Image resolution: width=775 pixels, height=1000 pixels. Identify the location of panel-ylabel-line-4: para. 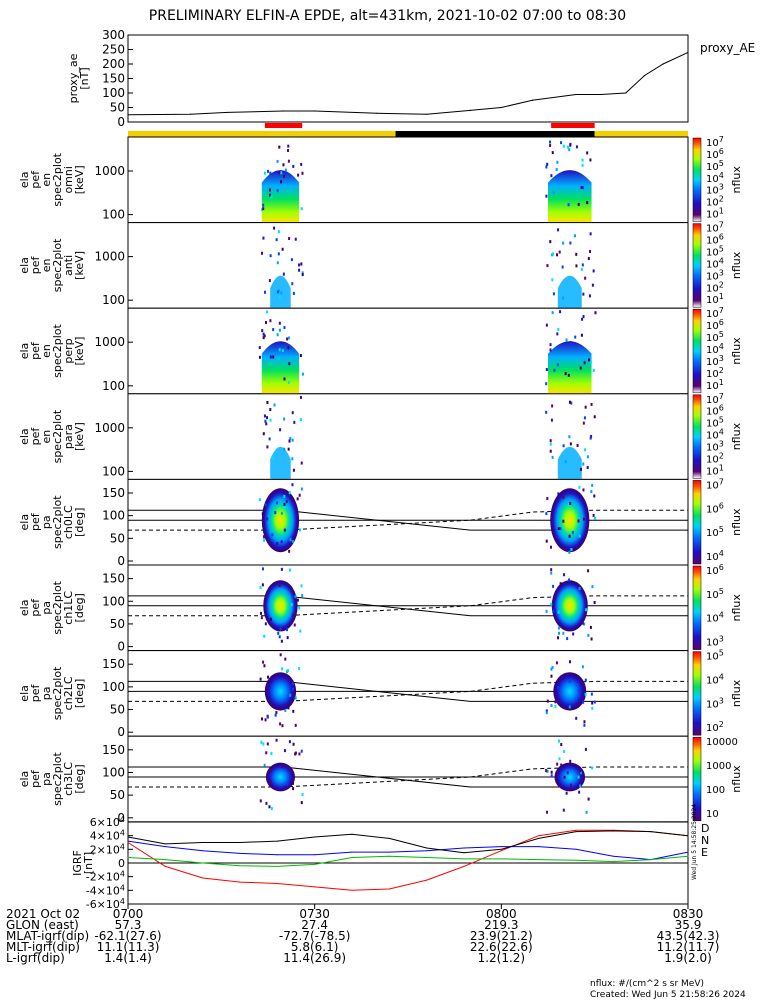
(68, 436).